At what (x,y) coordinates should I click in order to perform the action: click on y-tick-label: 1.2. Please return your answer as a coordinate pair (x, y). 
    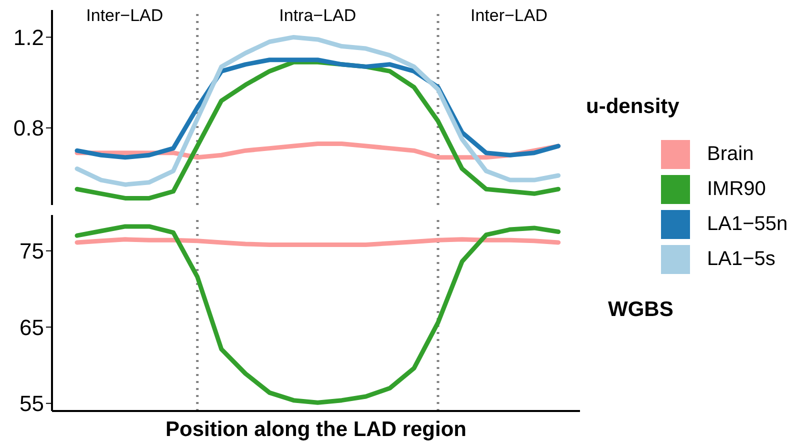
    Looking at the image, I should click on (28, 37).